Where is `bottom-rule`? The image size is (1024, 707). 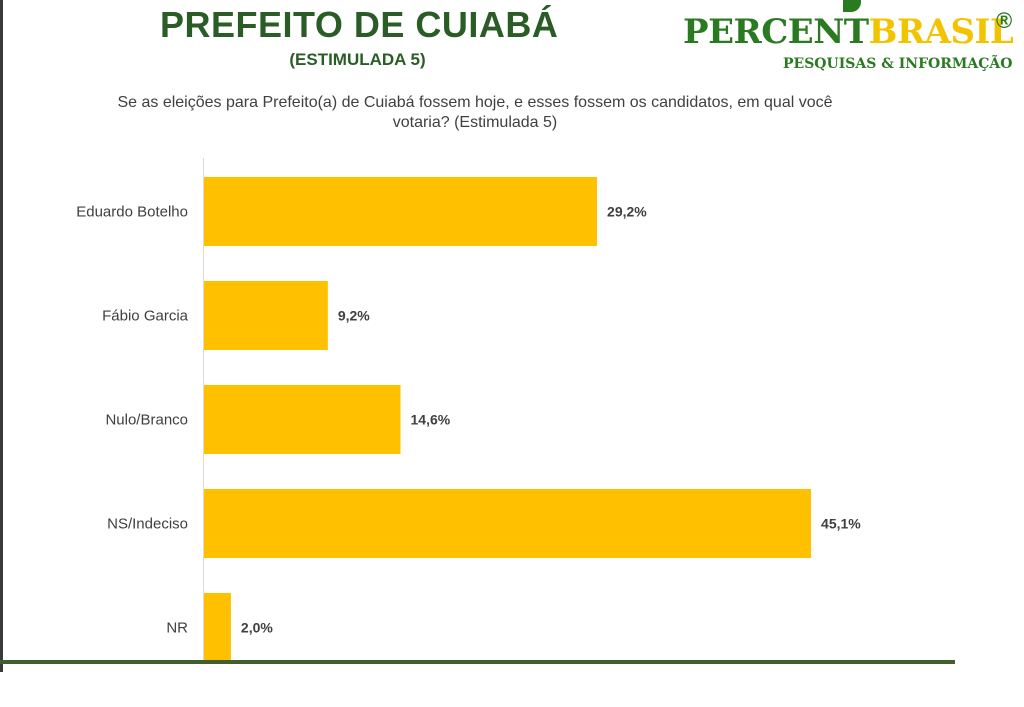
bottom-rule is located at coordinates (477, 662).